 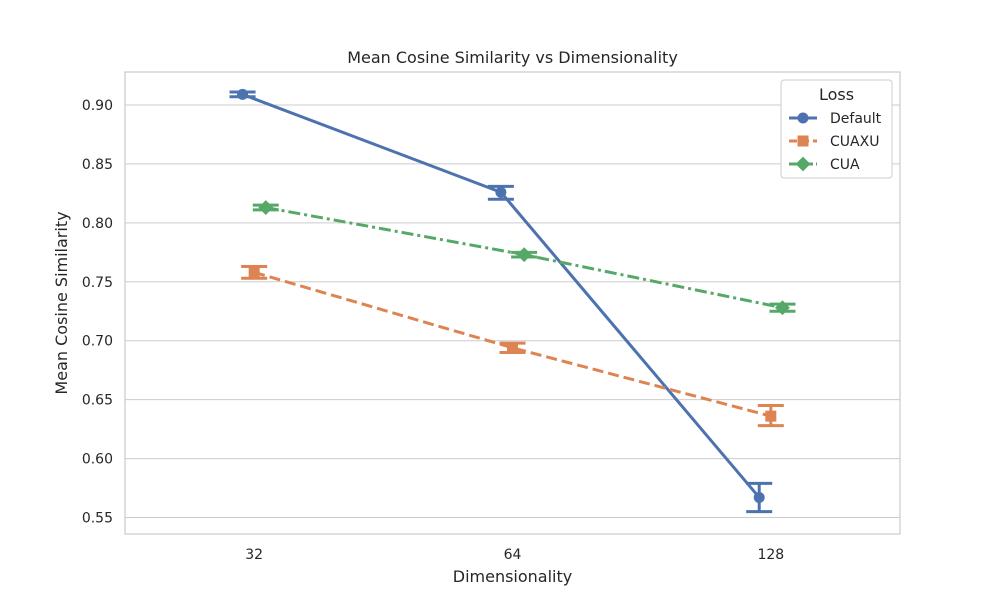 What do you see at coordinates (97, 460) in the screenshot?
I see `y-tick-label: 0.60` at bounding box center [97, 460].